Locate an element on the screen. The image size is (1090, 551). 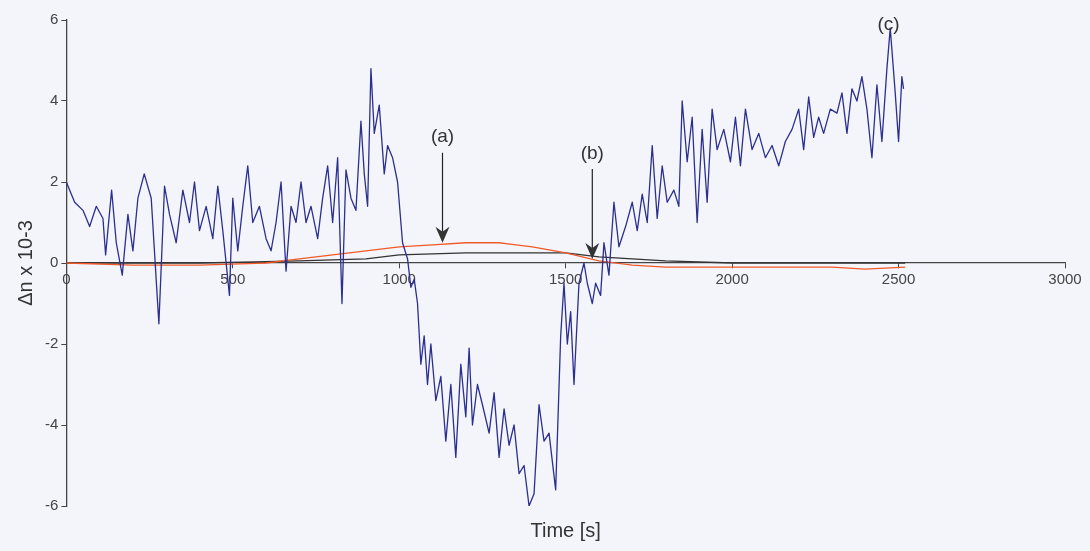
annotation: (b) is located at coordinates (592, 152).